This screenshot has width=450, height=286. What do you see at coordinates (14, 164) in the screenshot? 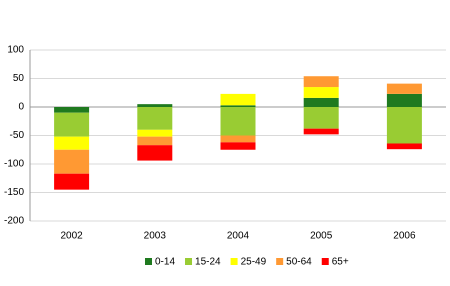
I see `y-tick-label: -100` at bounding box center [14, 164].